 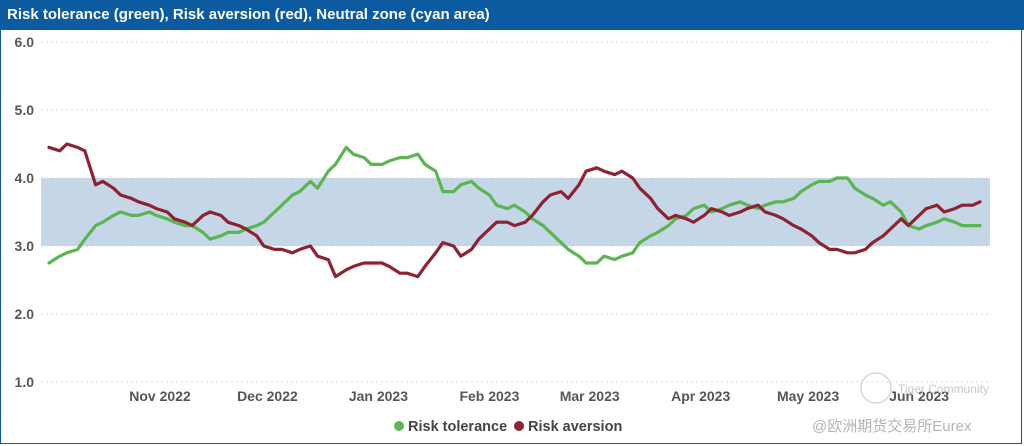 I want to click on y-axis-ticks: 6.0 5.0 4.0 3.0 2.0 1.0, so click(x=25, y=212).